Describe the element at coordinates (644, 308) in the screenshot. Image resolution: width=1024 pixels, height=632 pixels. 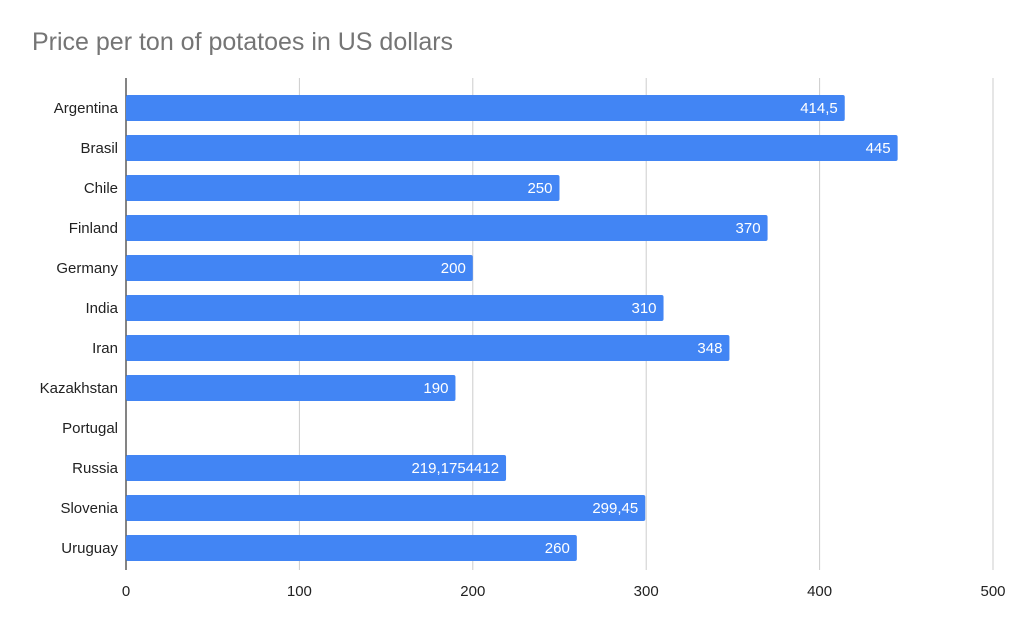
I see `data-label: 310` at that location.